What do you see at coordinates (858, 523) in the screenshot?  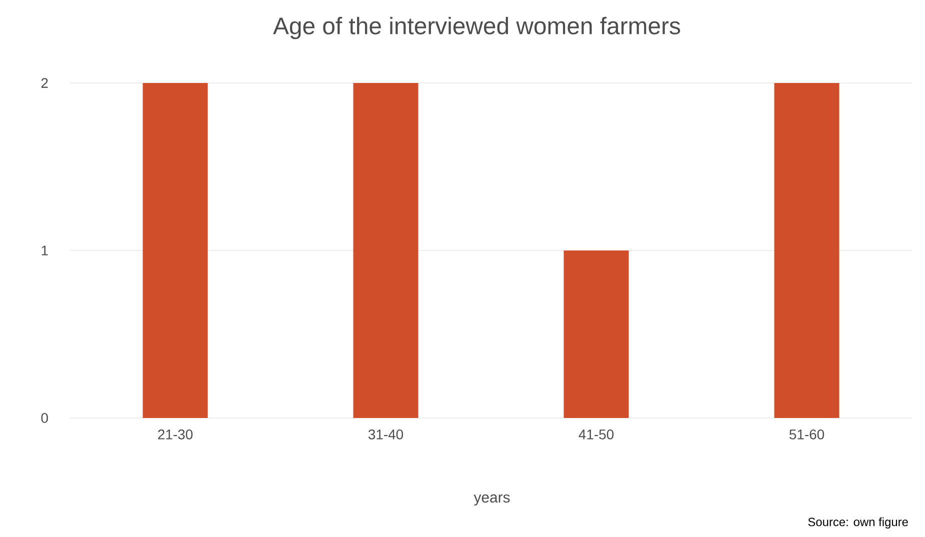 I see `source-note: Source: own figure` at bounding box center [858, 523].